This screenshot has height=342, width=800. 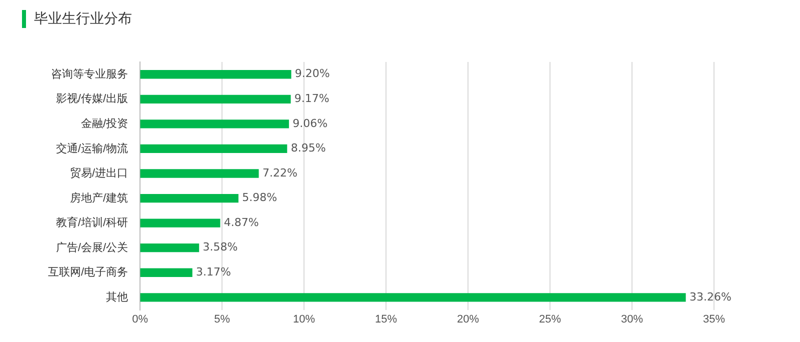 I want to click on x-tick-label: 10%, so click(x=304, y=319).